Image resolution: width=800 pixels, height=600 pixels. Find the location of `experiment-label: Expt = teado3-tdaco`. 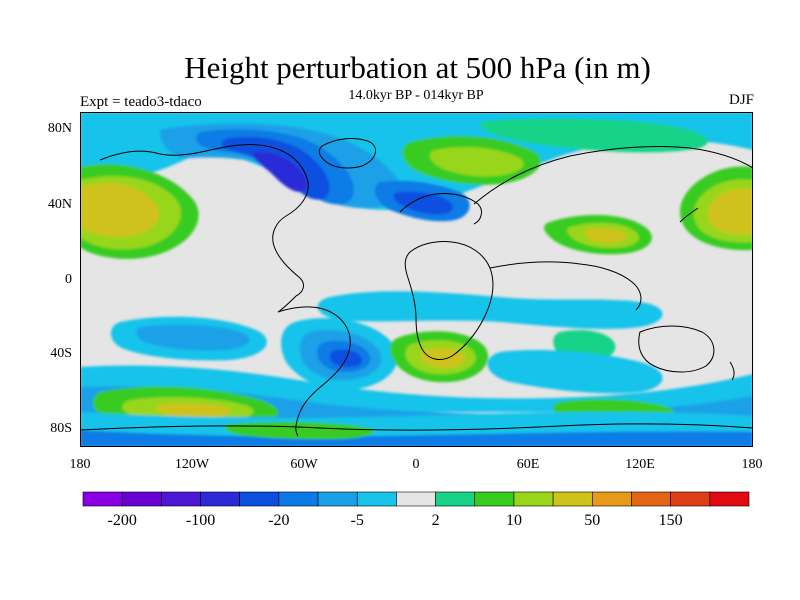

experiment-label: Expt = teado3-tdaco is located at coordinates (141, 102).